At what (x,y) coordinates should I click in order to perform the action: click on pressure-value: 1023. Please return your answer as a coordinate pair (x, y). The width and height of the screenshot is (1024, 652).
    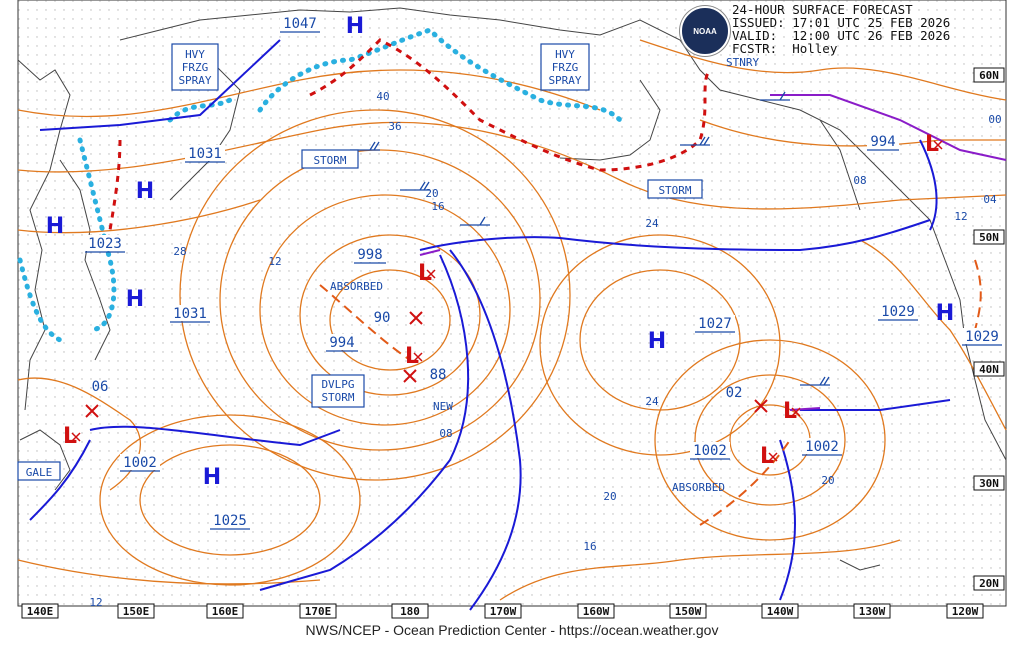
    Looking at the image, I should click on (105, 244).